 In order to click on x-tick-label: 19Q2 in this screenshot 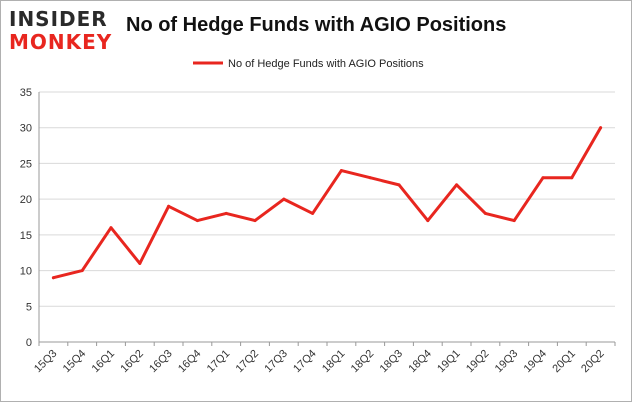, I will do `click(478, 362)`.